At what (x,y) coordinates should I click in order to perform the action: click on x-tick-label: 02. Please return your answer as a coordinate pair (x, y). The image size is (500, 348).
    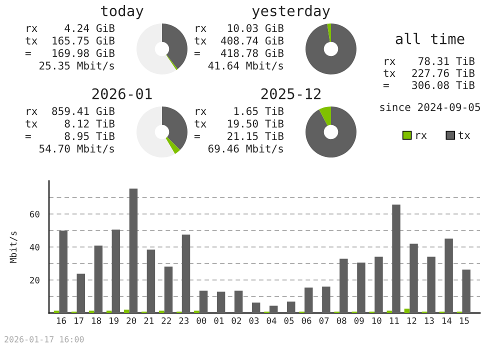
    Looking at the image, I should click on (236, 320).